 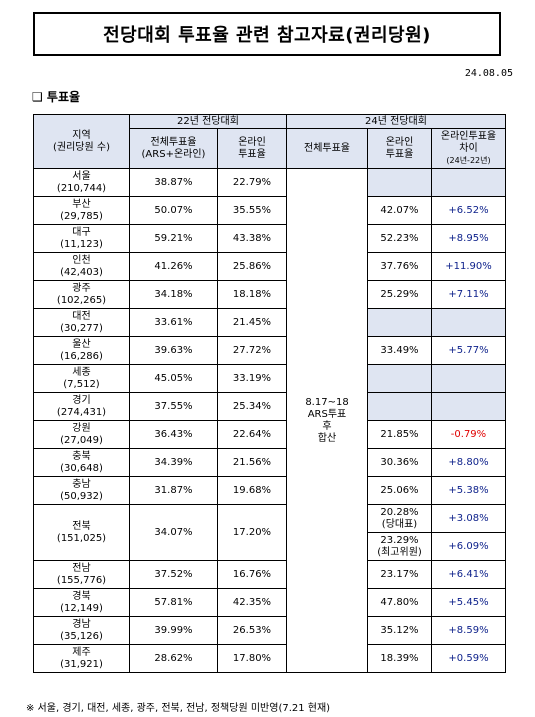 I want to click on region-name: 경북, so click(x=81, y=596).